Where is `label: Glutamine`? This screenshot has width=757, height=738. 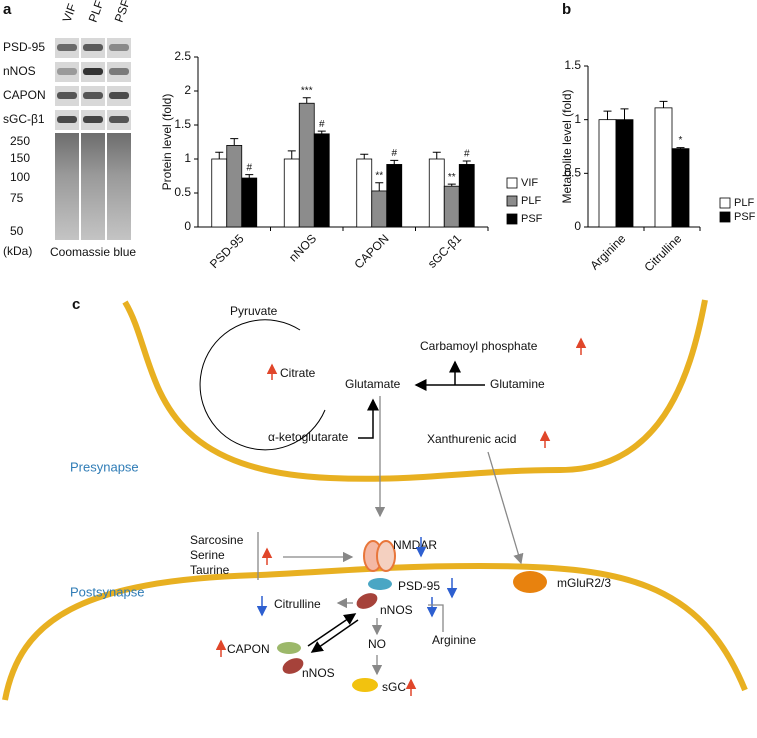 label: Glutamine is located at coordinates (517, 384).